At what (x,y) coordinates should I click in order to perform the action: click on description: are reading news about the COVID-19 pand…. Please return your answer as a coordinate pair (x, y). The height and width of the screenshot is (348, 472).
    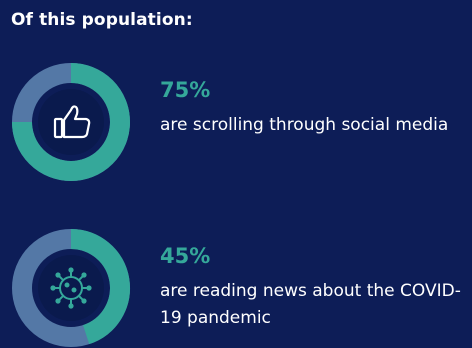
    Looking at the image, I should click on (310, 304).